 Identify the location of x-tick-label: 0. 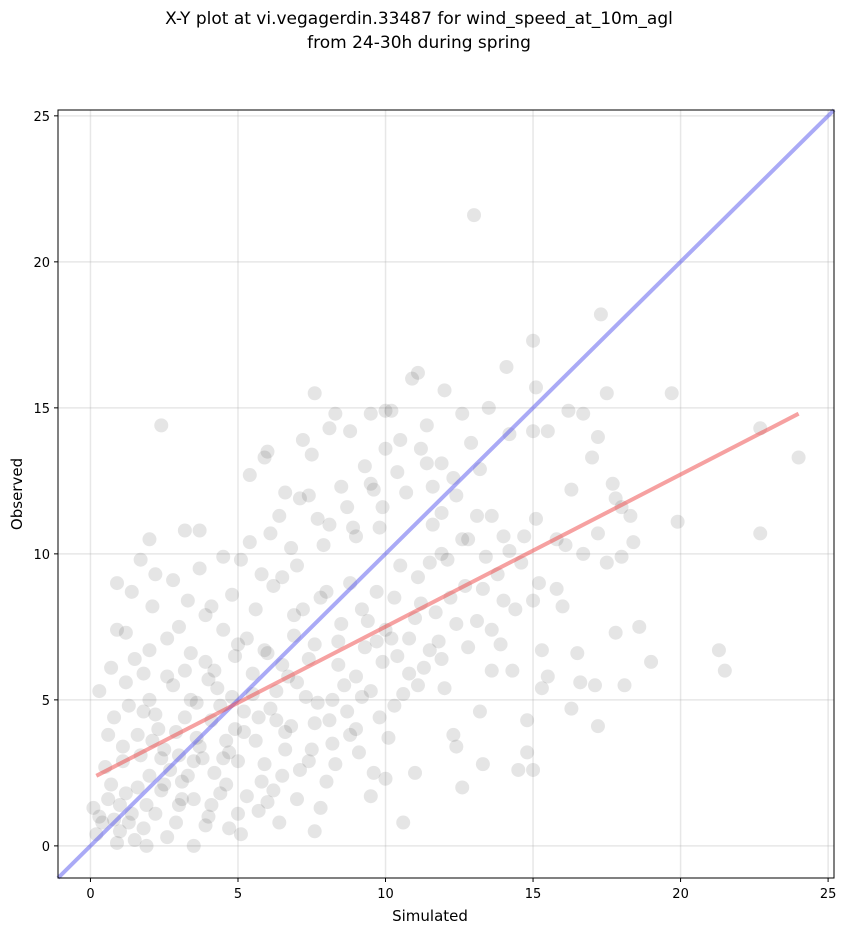
(90, 894).